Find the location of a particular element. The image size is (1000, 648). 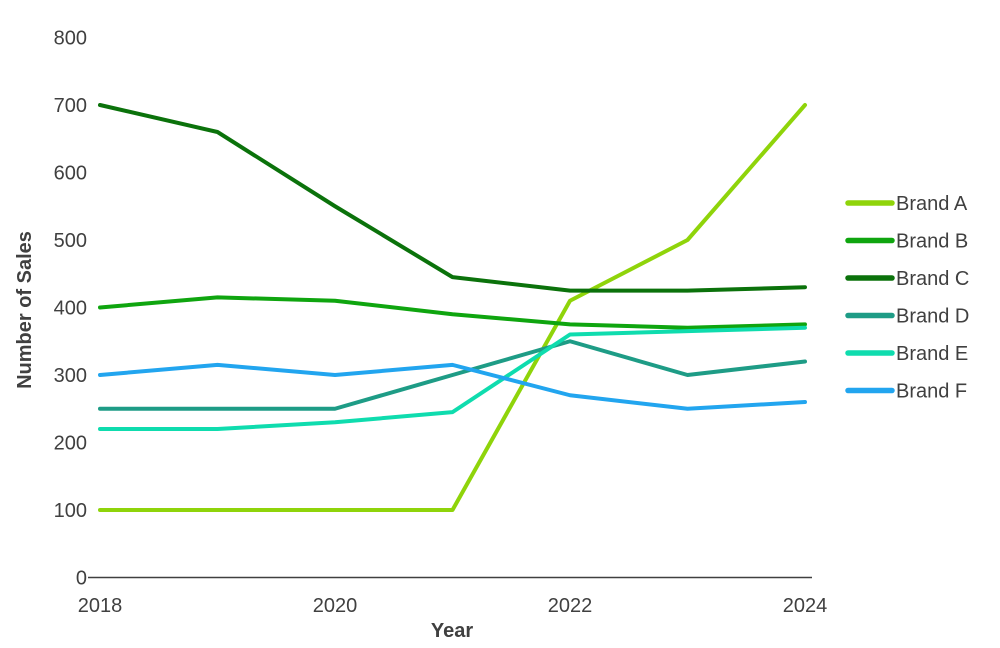

y-axis-title: Number of Sales is located at coordinates (25, 310).